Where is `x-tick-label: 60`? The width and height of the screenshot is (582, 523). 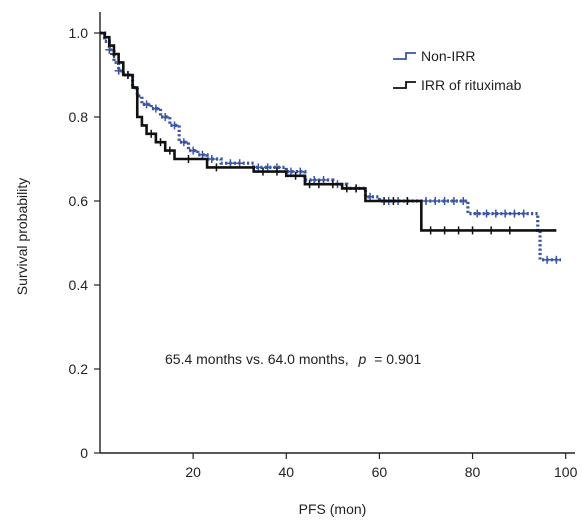
x-tick-label: 60 is located at coordinates (380, 472).